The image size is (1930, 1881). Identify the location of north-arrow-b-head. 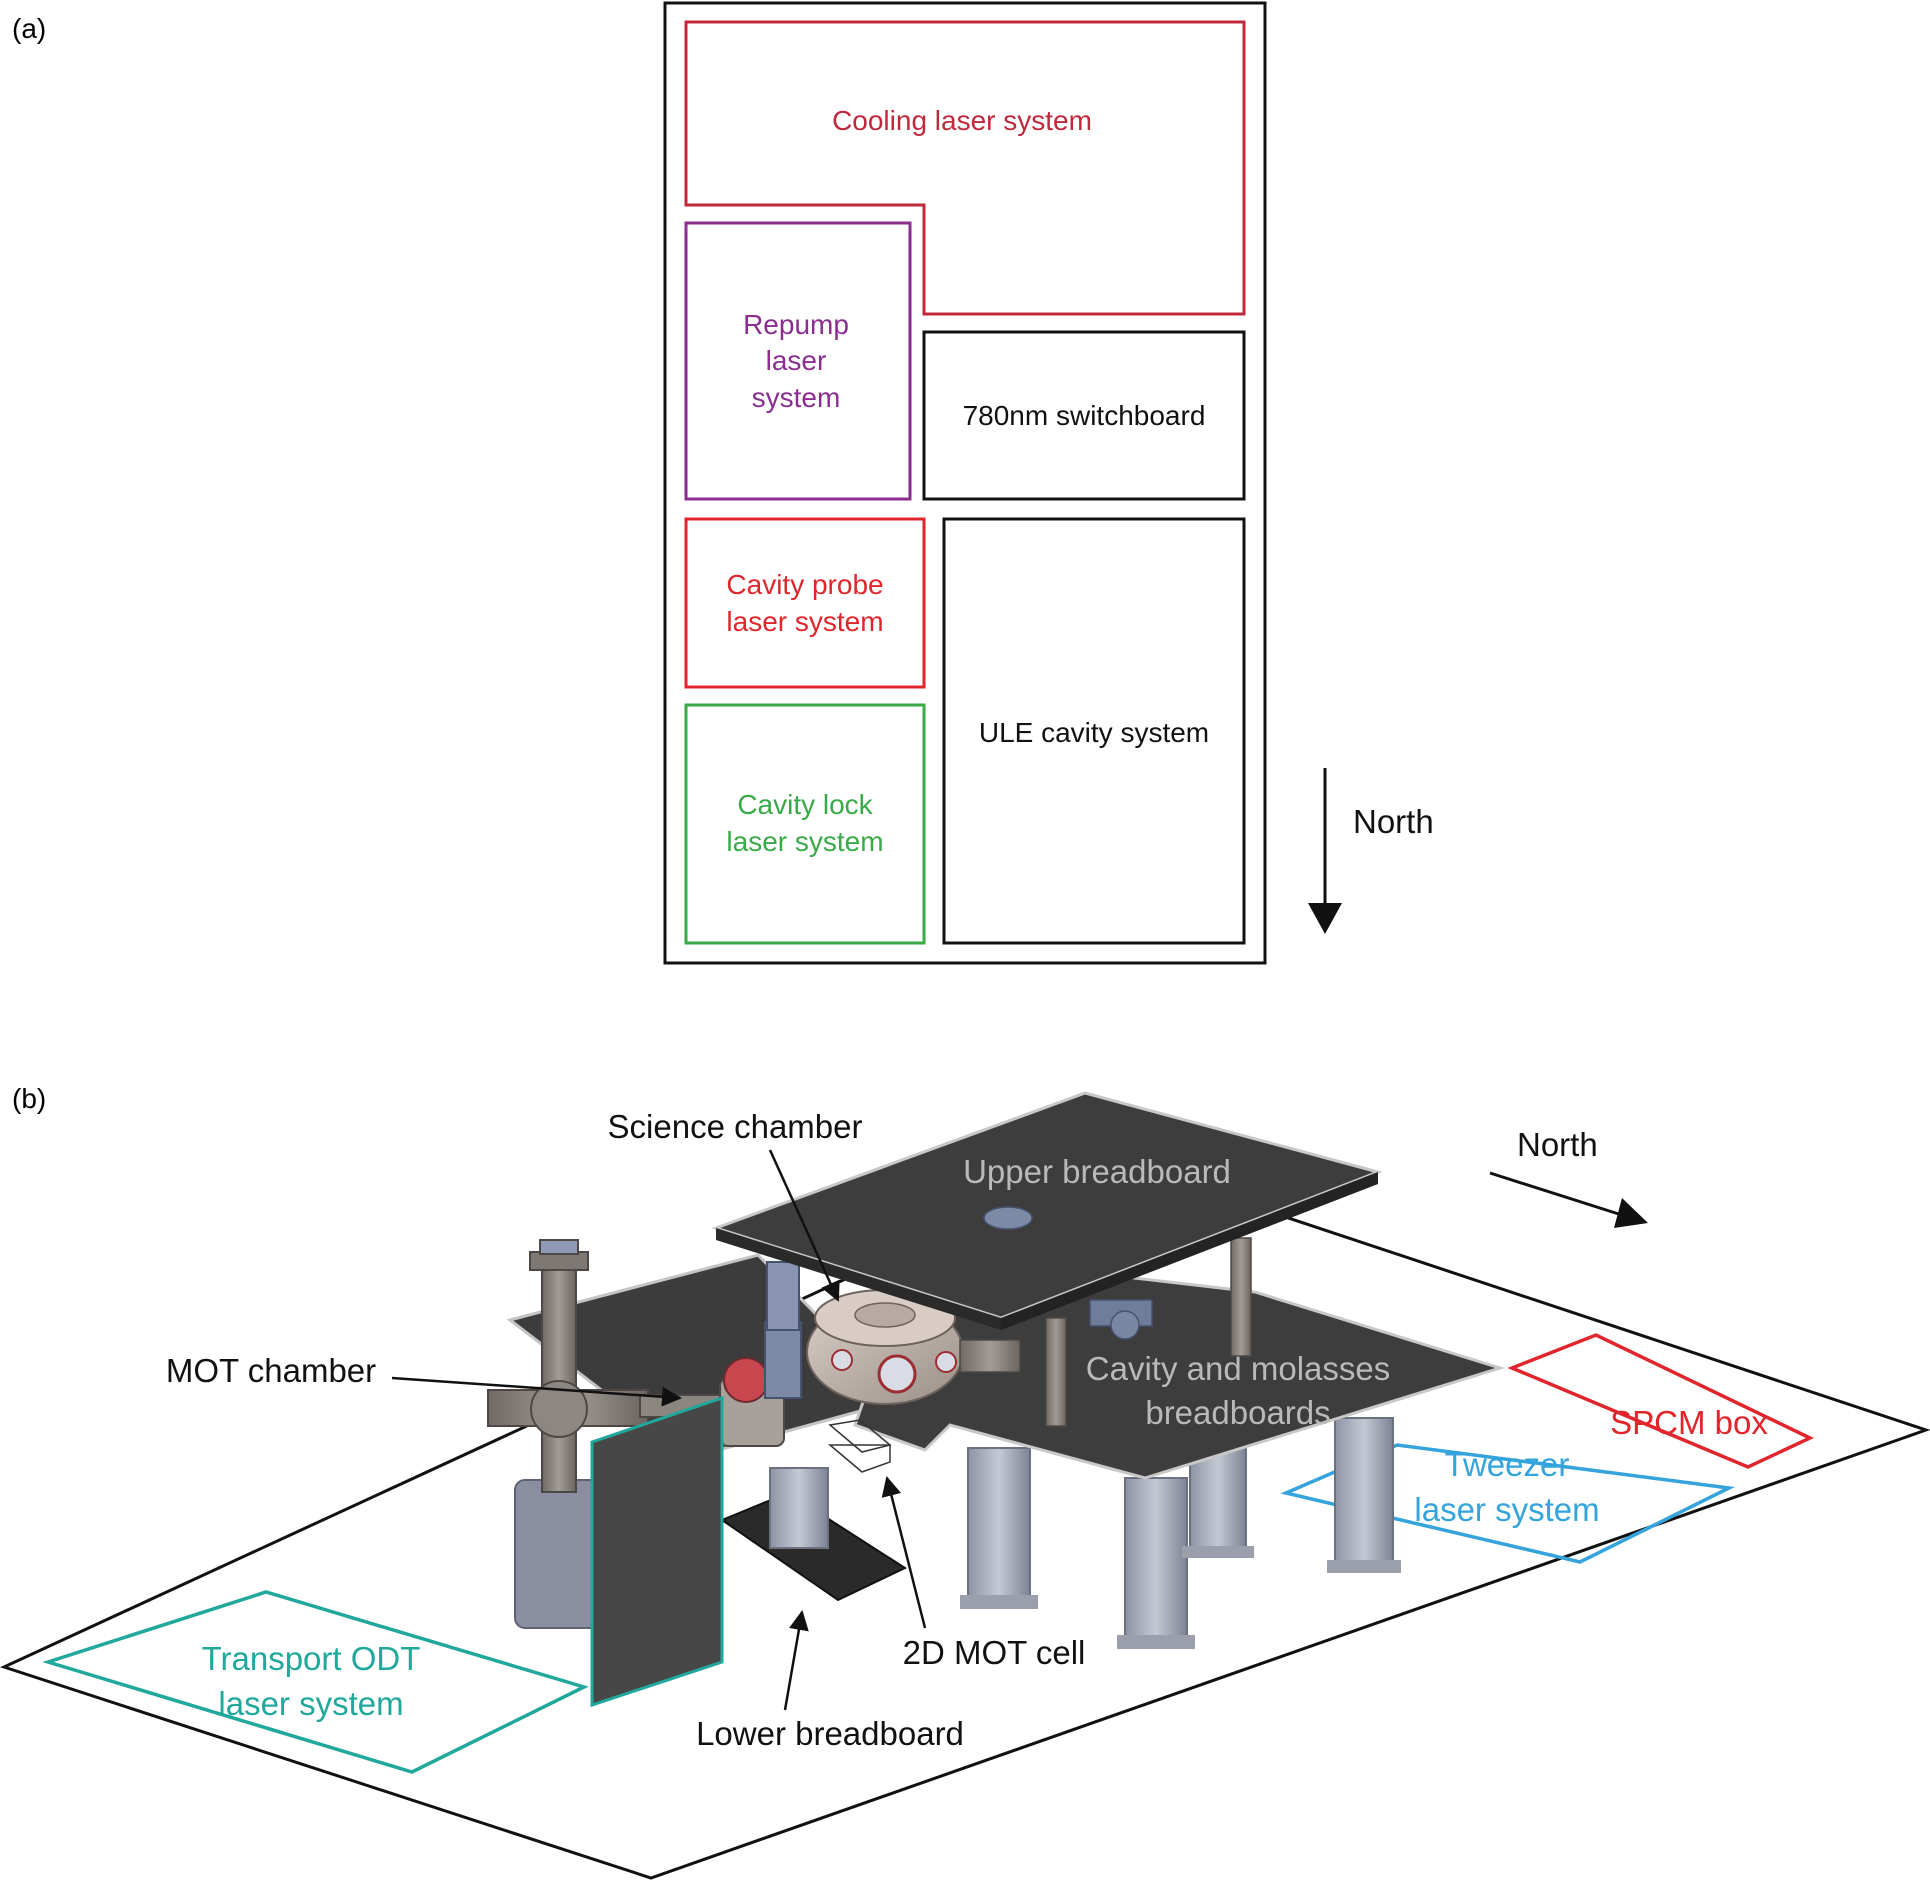
(1631, 1213).